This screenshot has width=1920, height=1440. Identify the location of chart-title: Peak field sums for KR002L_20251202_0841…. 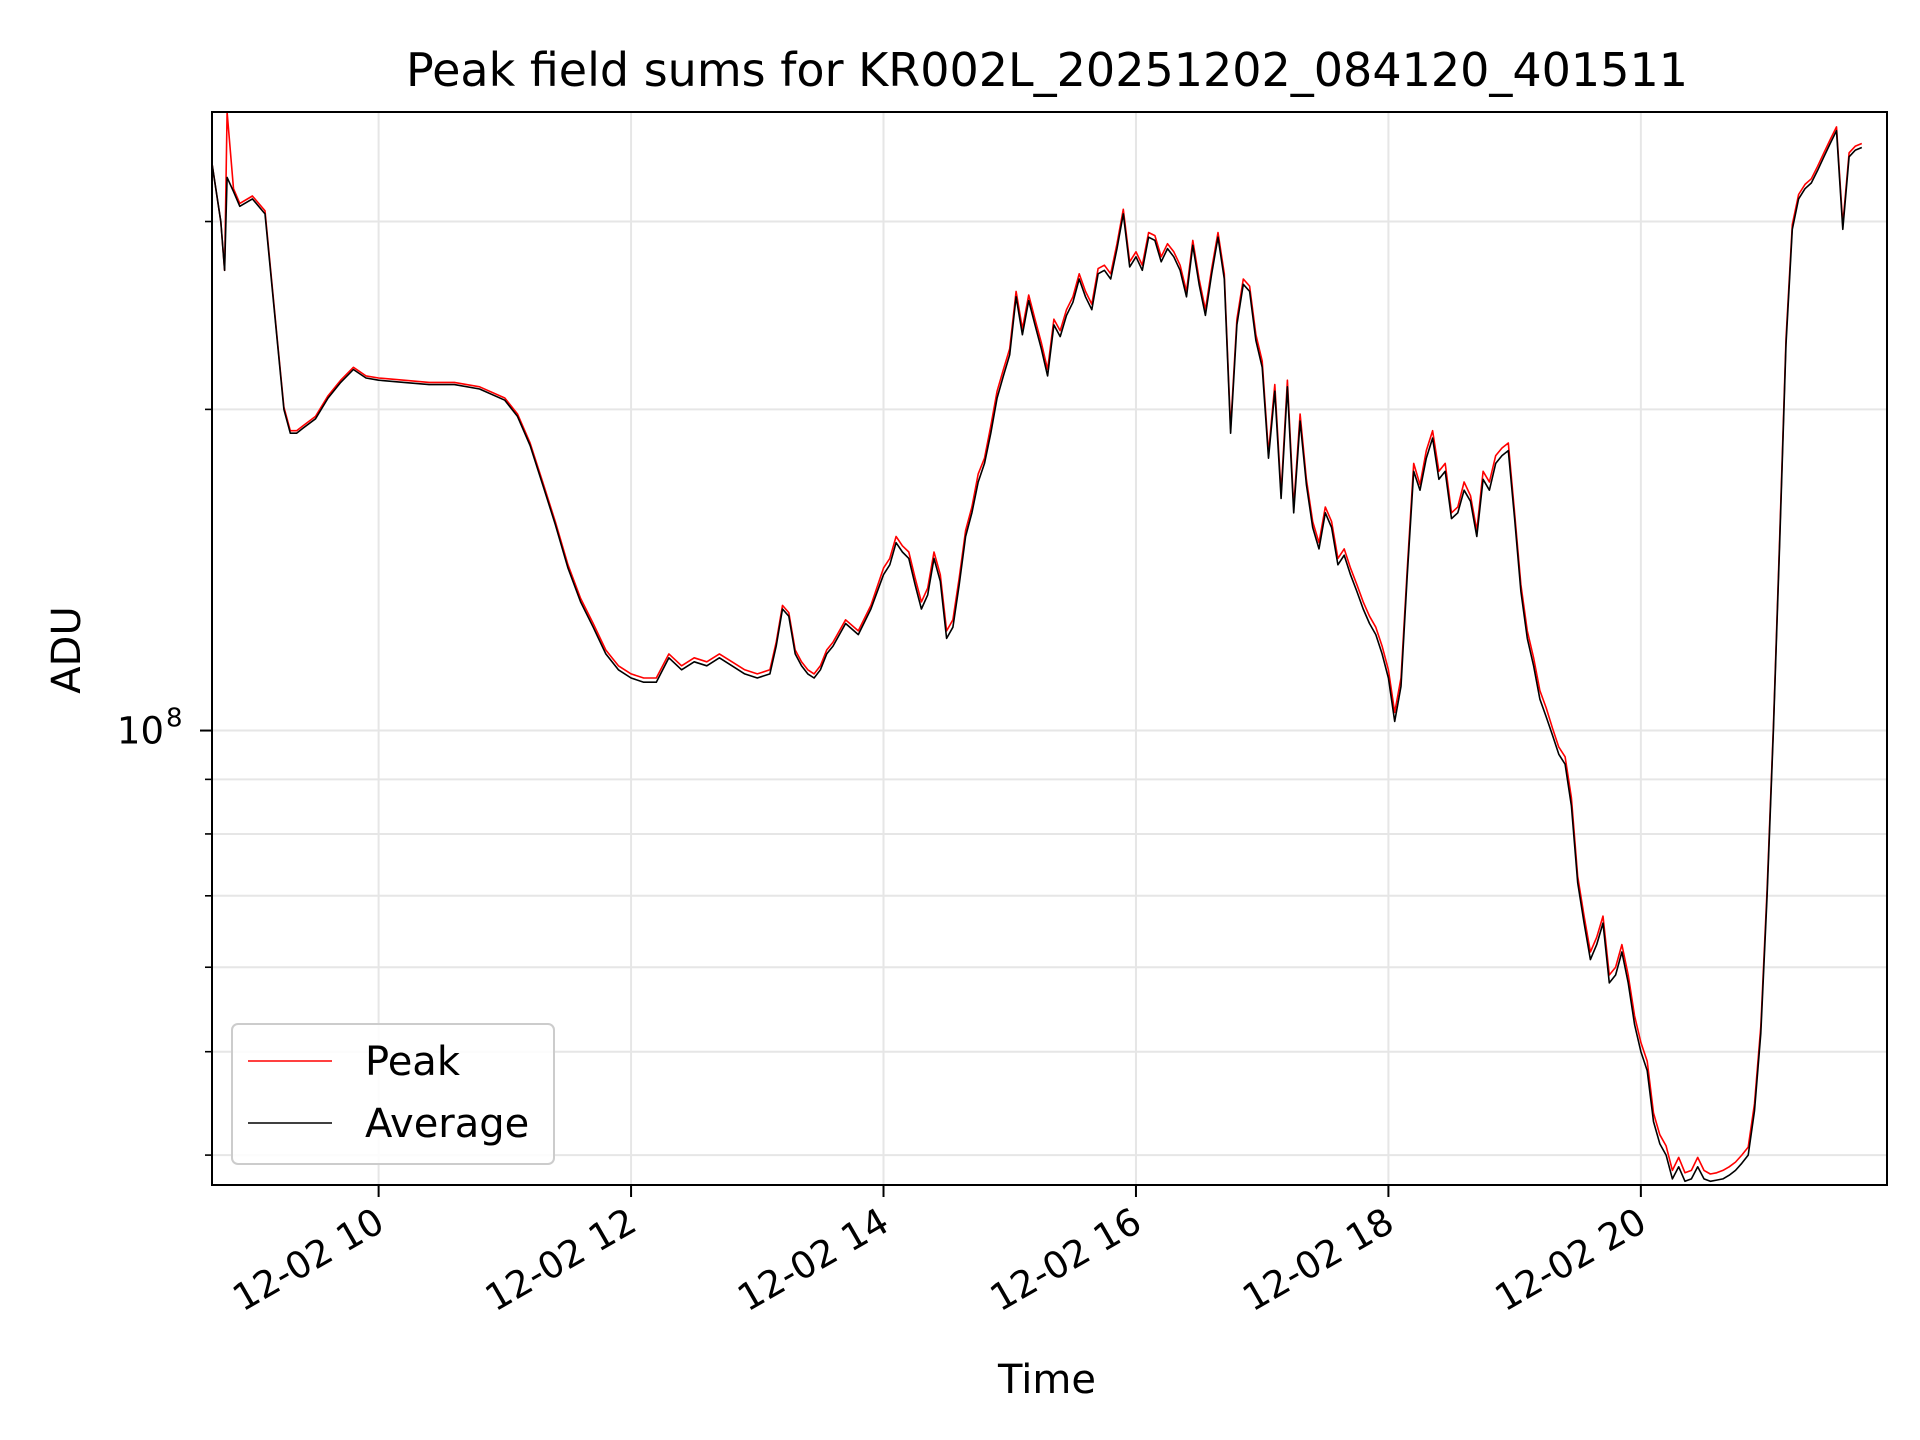
(1047, 70).